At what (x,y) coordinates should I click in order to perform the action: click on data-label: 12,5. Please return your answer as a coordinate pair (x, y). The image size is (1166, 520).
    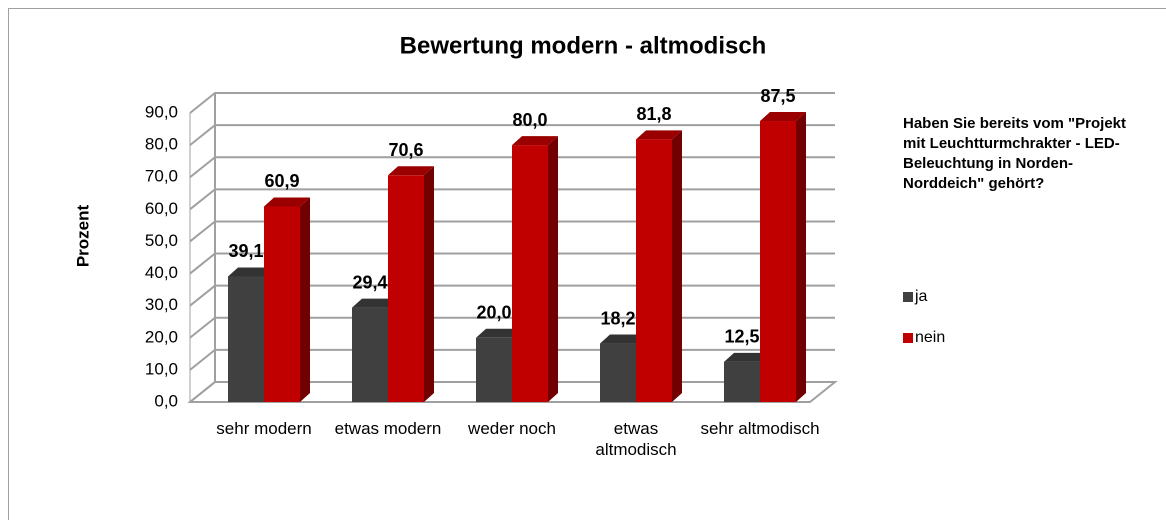
    Looking at the image, I should click on (741, 337).